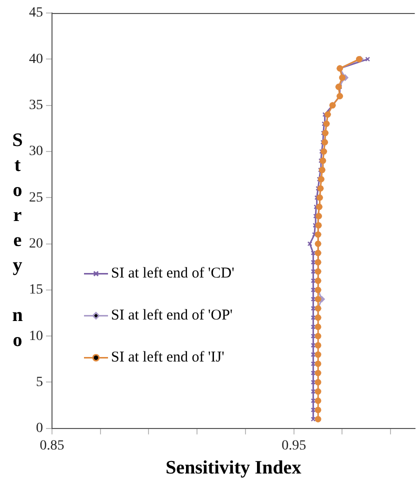 The image size is (420, 484). Describe the element at coordinates (39, 428) in the screenshot. I see `y-tick-label: 0` at that location.